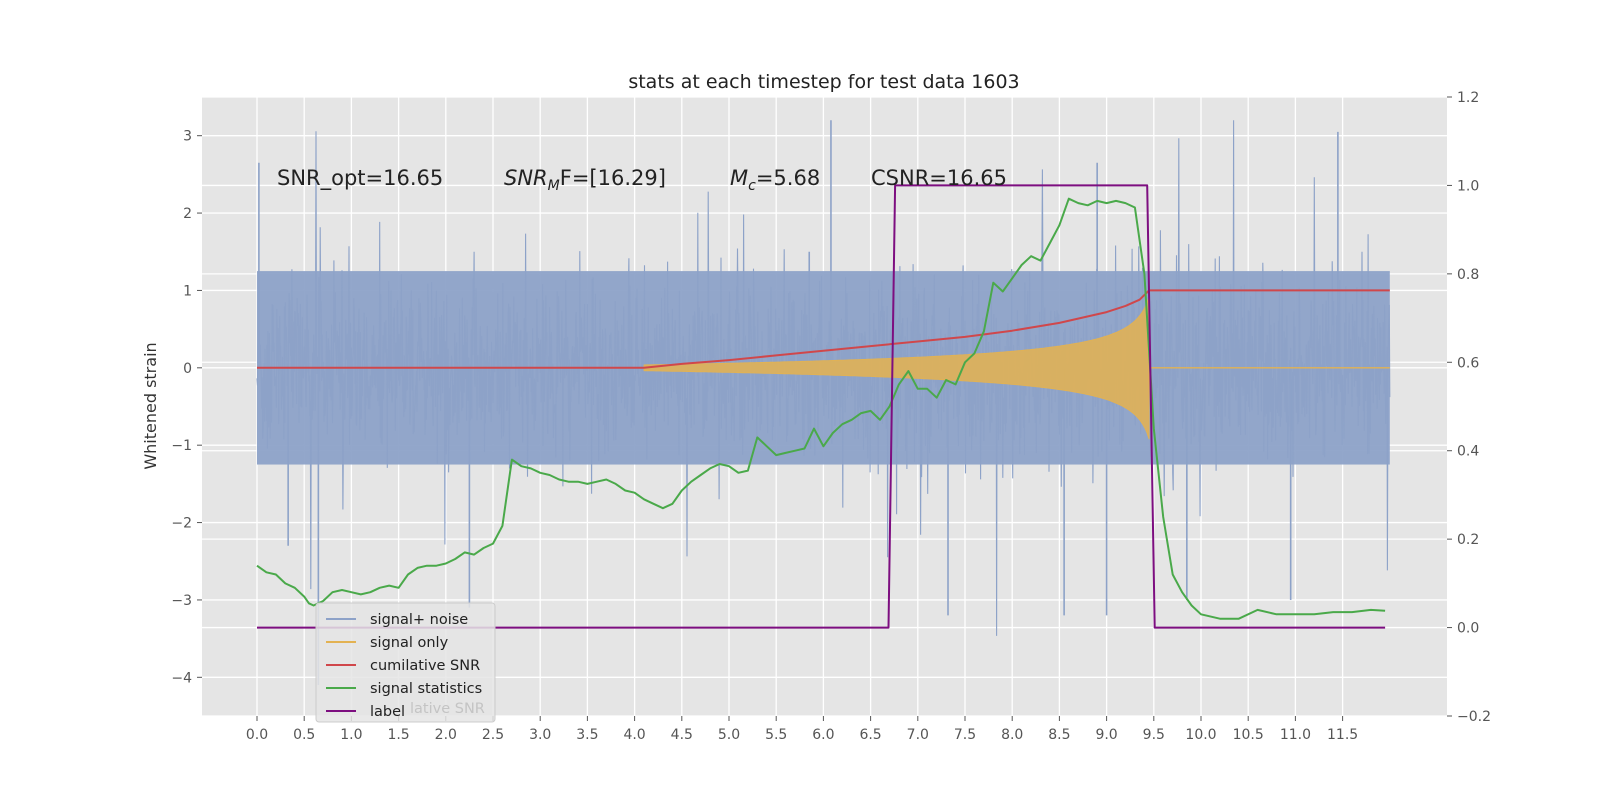  What do you see at coordinates (1248, 735) in the screenshot?
I see `x-tick-label: 10.5` at bounding box center [1248, 735].